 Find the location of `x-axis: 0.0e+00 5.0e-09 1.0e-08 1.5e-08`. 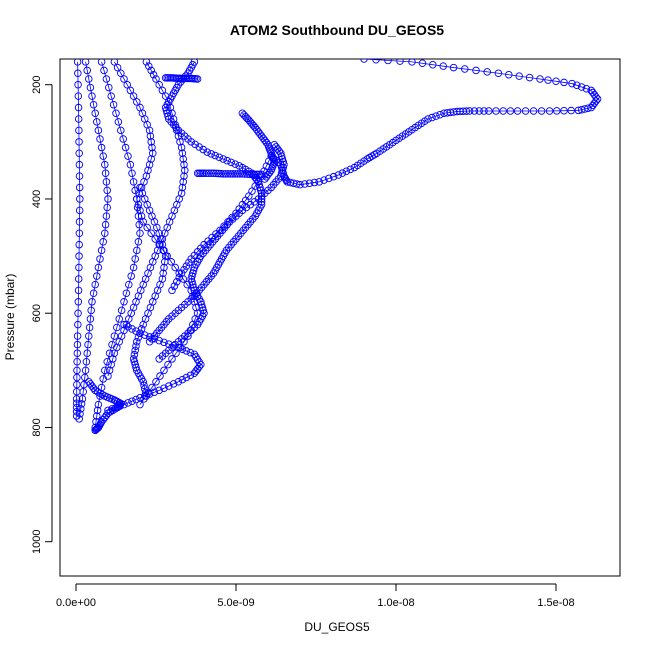

x-axis: 0.0e+00 5.0e-09 1.0e-08 1.5e-08 is located at coordinates (315, 596).